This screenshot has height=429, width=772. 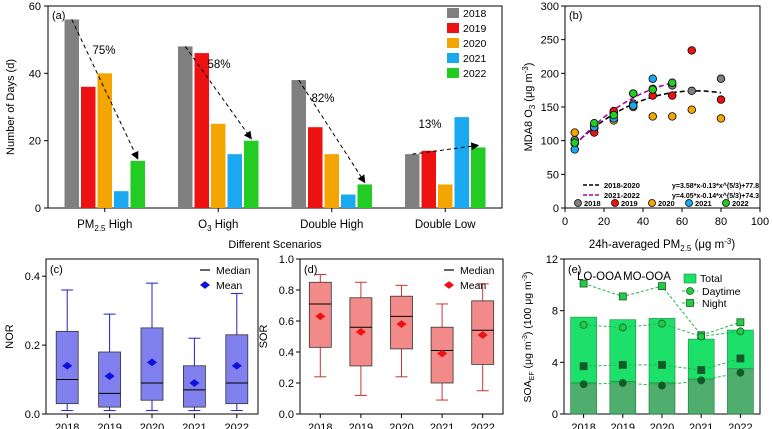 I want to click on x-tick-label-d: 2018, so click(x=320, y=425).